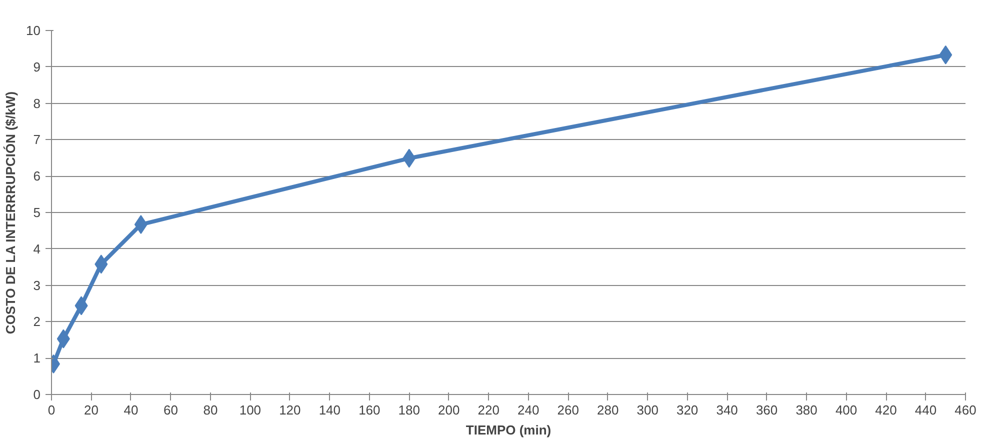 Image resolution: width=995 pixels, height=446 pixels. What do you see at coordinates (568, 410) in the screenshot?
I see `x-tick-label: 260` at bounding box center [568, 410].